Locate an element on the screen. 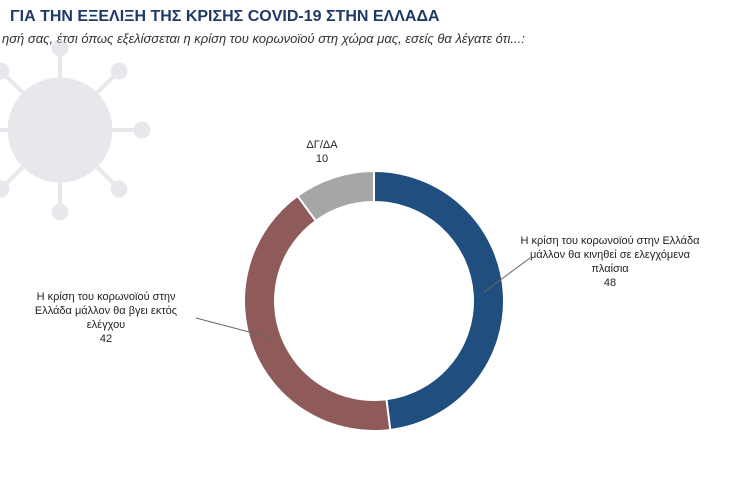 The image size is (748, 498). label-dk-na: ΔΓ/ΔΑ 10 is located at coordinates (322, 152).